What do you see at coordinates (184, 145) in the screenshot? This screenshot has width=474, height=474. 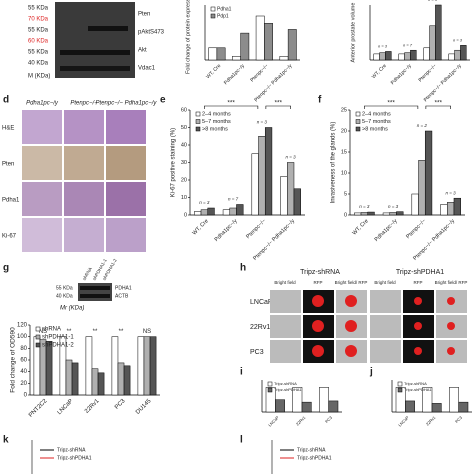 I see `y-tick-label: 40` at bounding box center [184, 145].